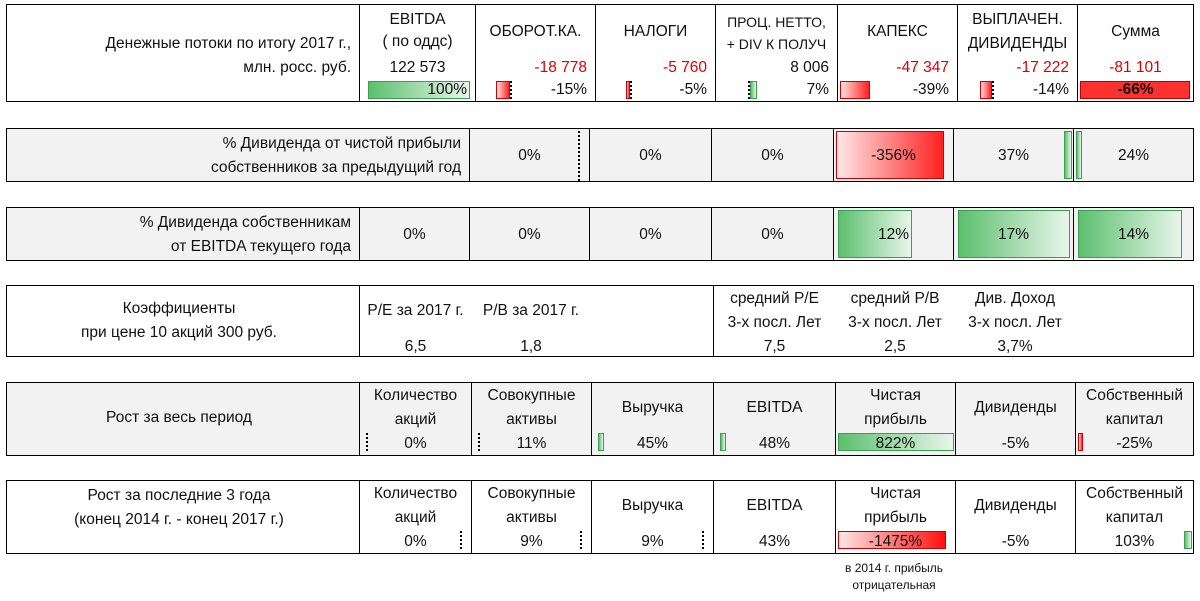 This screenshot has width=1200, height=601. What do you see at coordinates (652, 517) in the screenshot?
I see `growth-3y-revenue: Выручка 9%` at bounding box center [652, 517].